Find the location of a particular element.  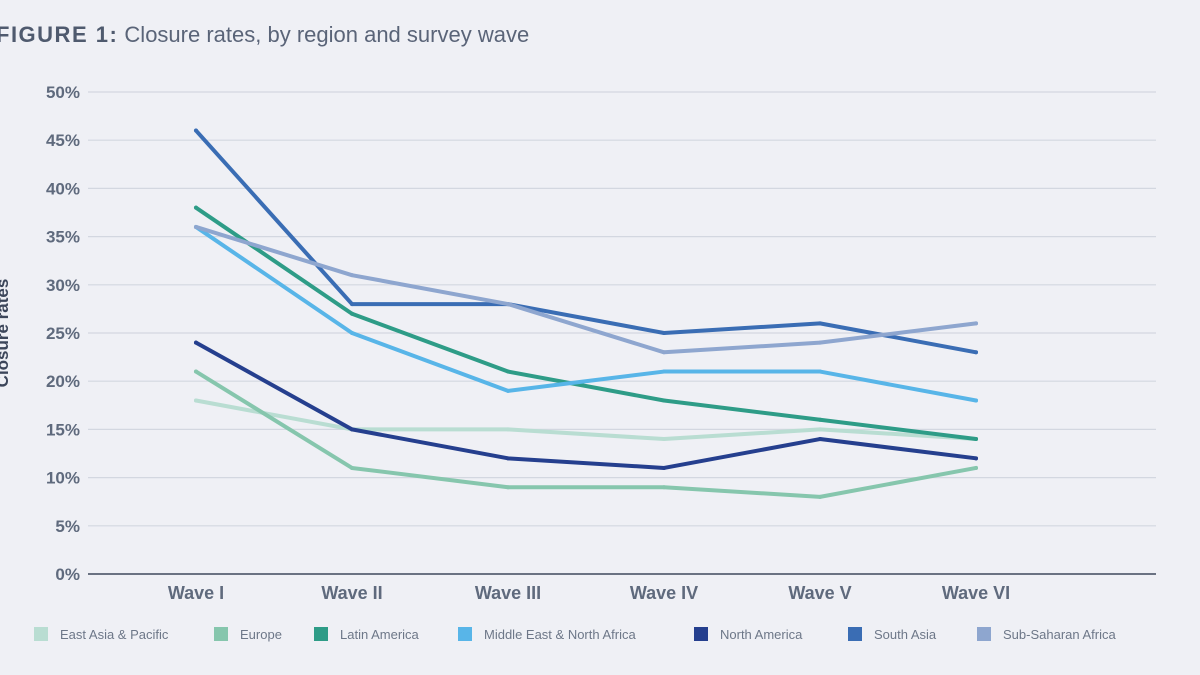

x-tick-label: Wave IV is located at coordinates (664, 593).